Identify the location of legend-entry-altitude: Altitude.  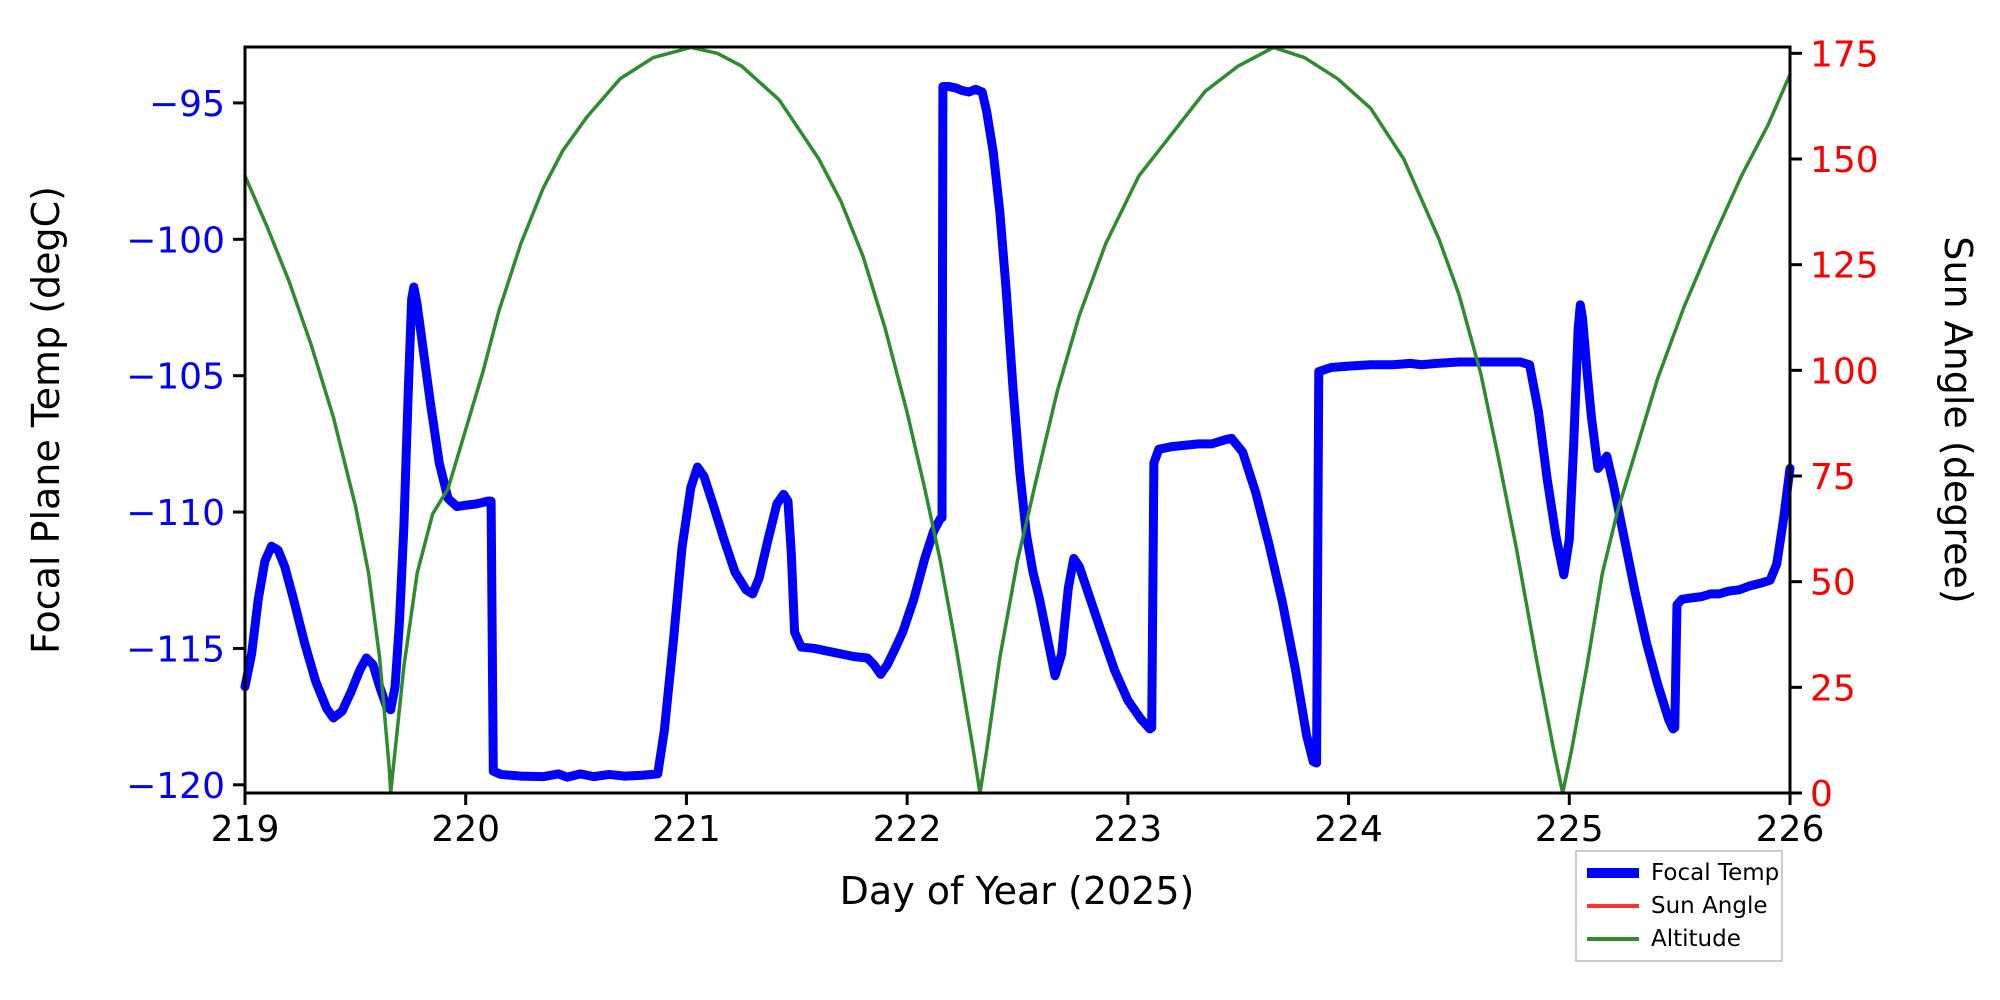
(1679, 939).